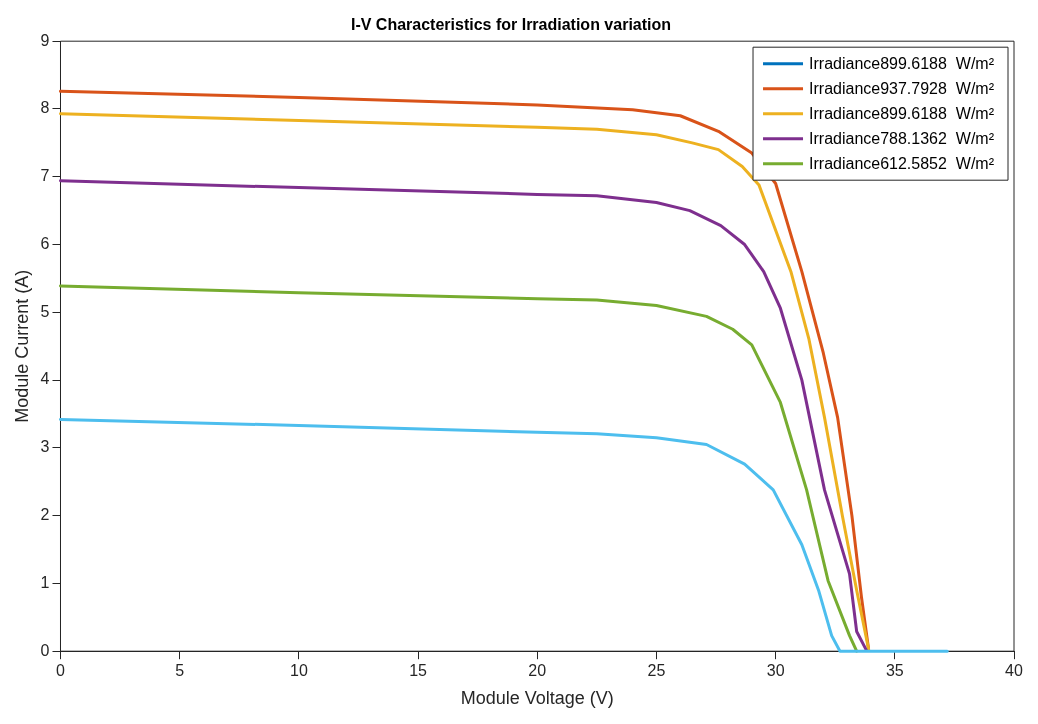  What do you see at coordinates (45, 311) in the screenshot?
I see `y-tick-label: 5` at bounding box center [45, 311].